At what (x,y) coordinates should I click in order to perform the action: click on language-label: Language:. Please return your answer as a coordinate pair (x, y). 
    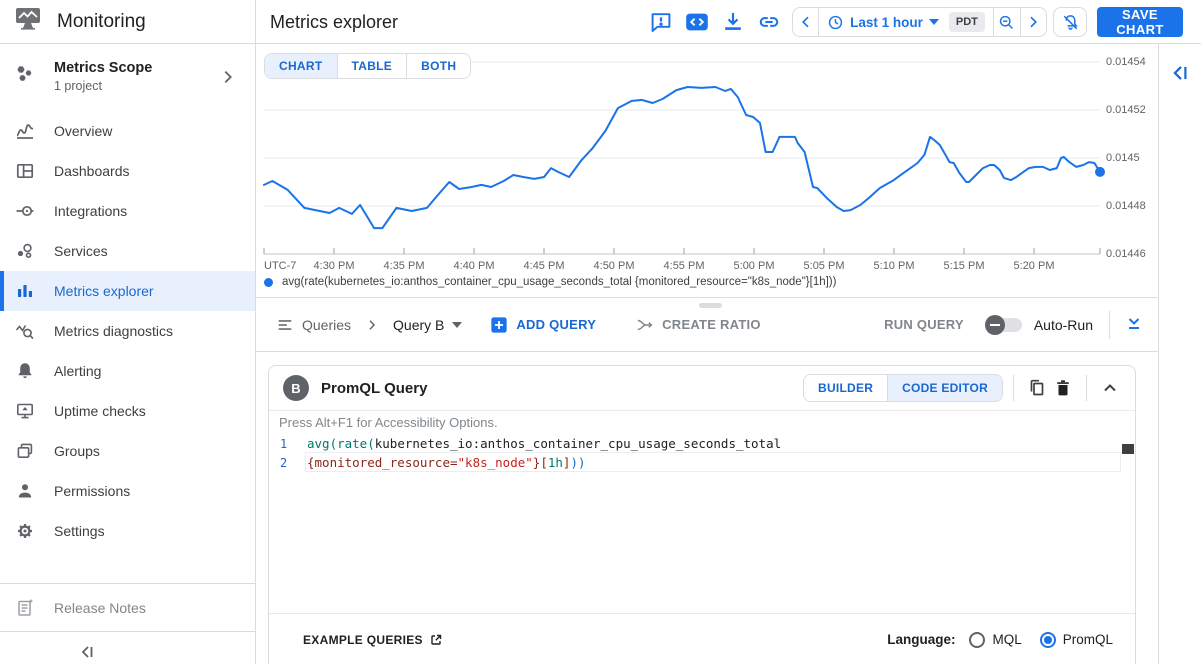
    Looking at the image, I should click on (921, 639).